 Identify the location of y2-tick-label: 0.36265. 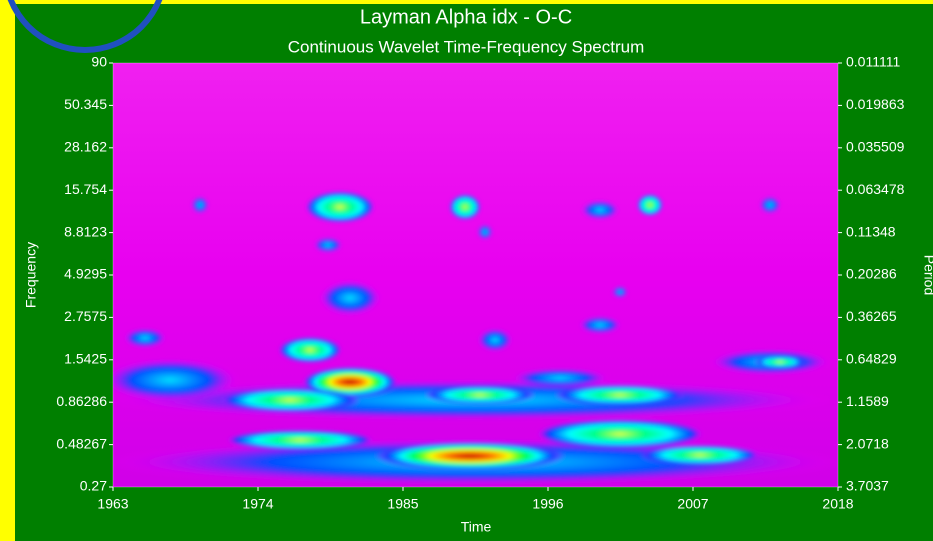
(871, 316).